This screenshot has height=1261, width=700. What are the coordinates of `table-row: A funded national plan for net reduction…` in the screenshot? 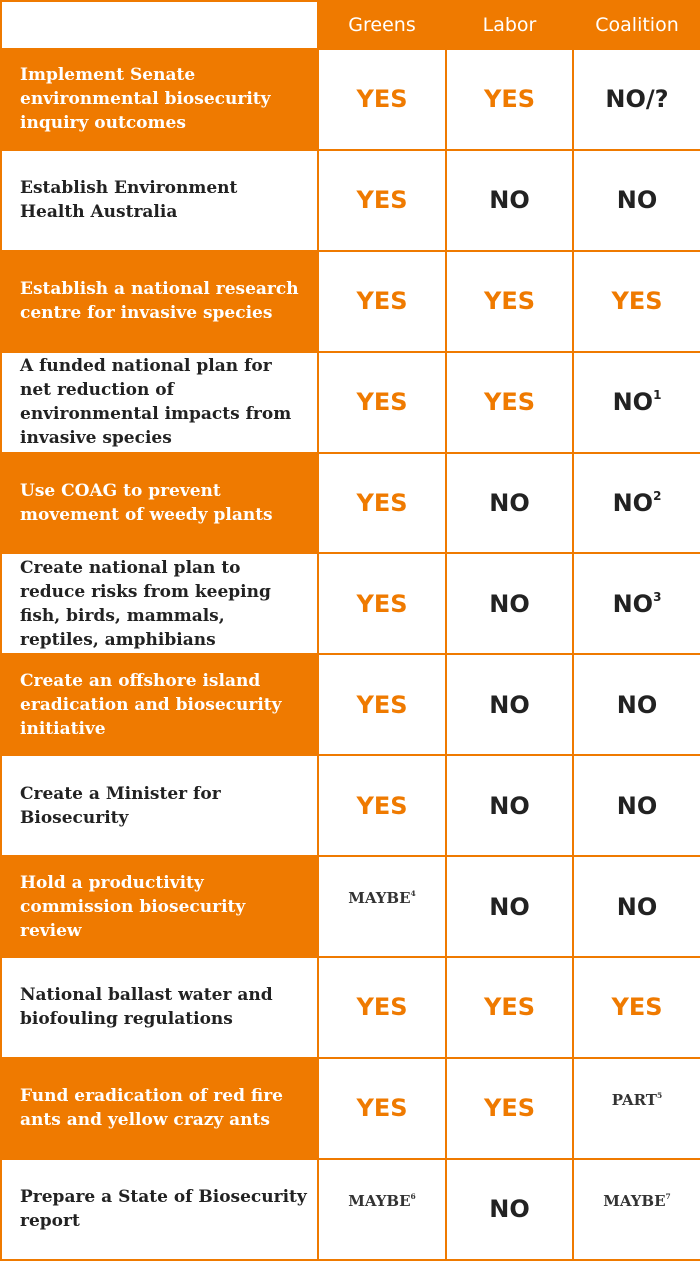 It's located at (350, 402).